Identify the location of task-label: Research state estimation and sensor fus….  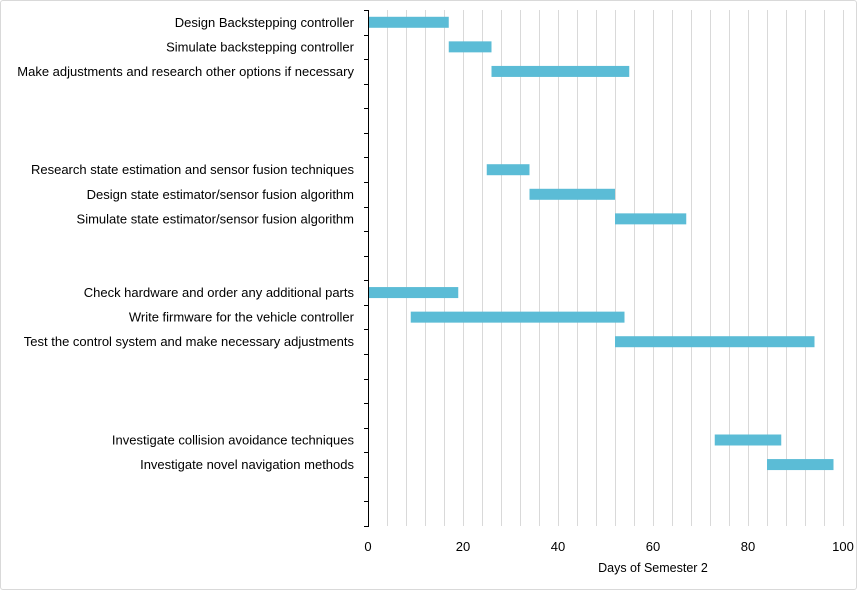
(193, 169).